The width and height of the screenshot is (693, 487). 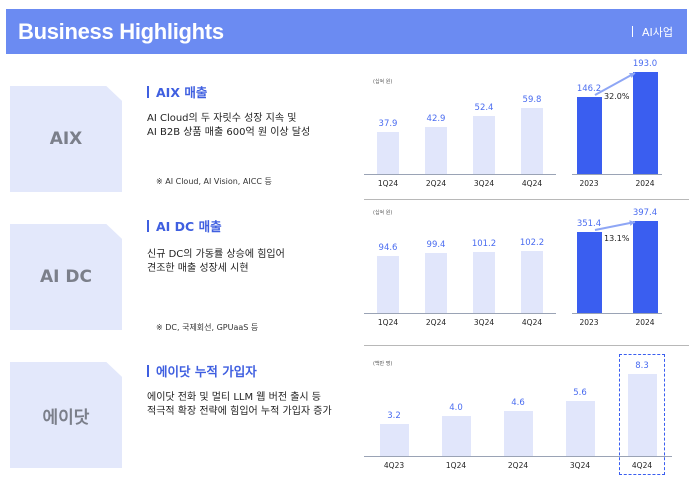 I want to click on chart-2-tick-0: 1Q24, so click(x=388, y=322).